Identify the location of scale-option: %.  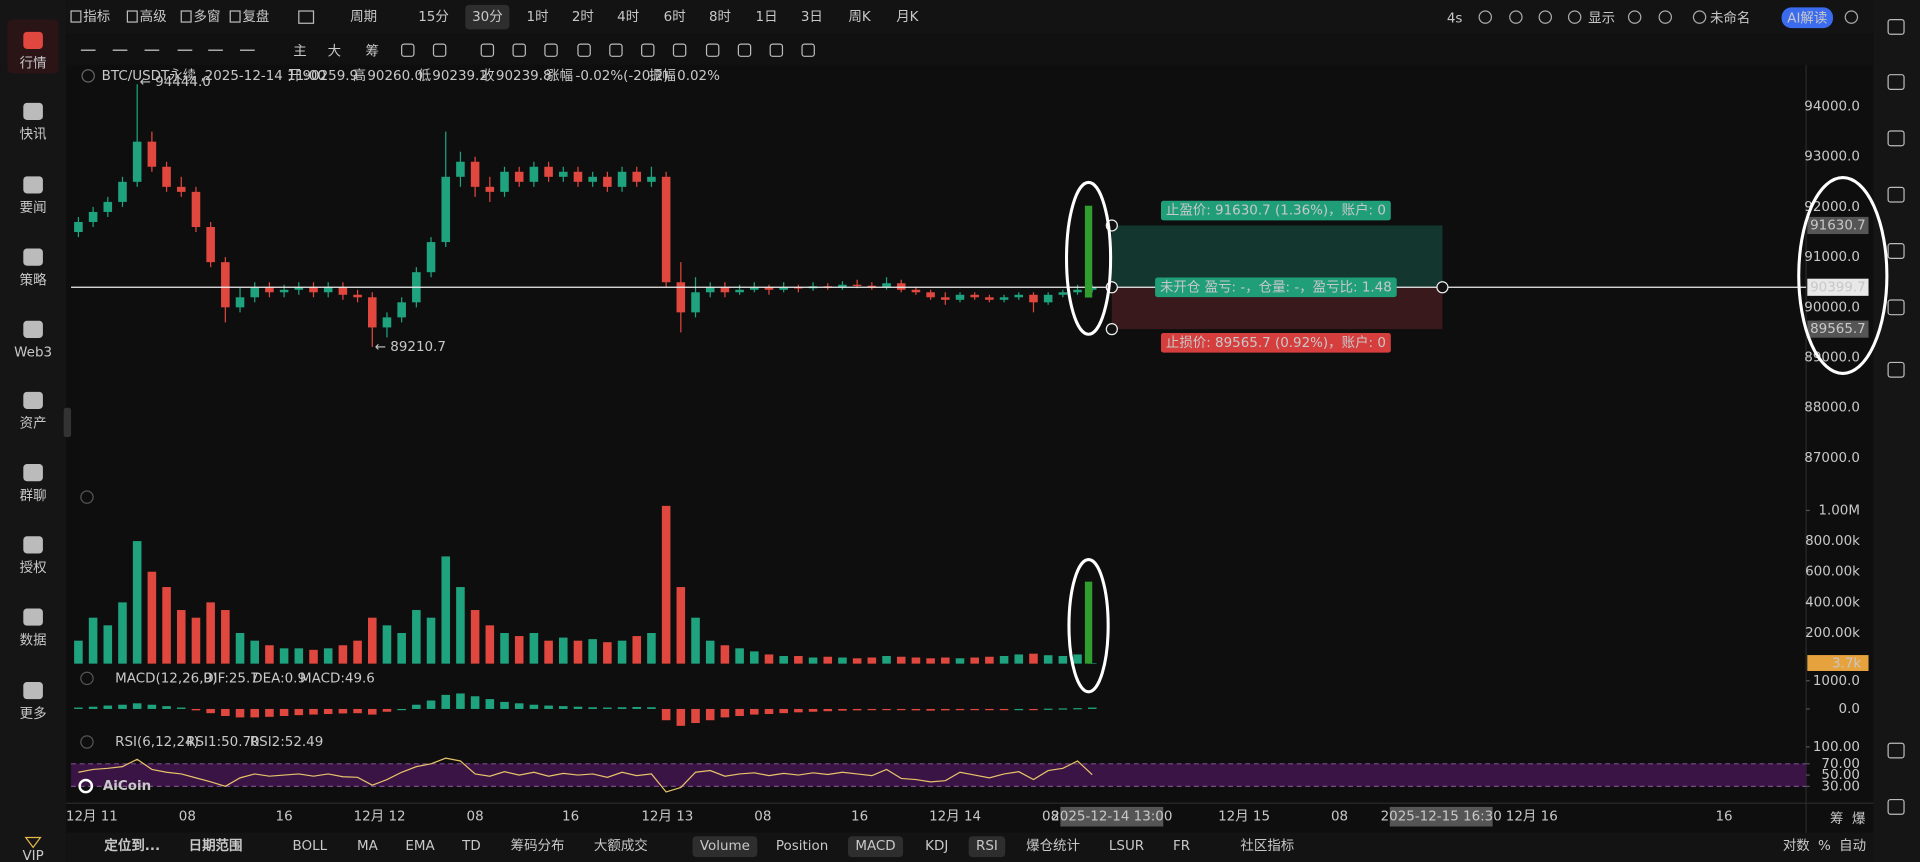
(1824, 846).